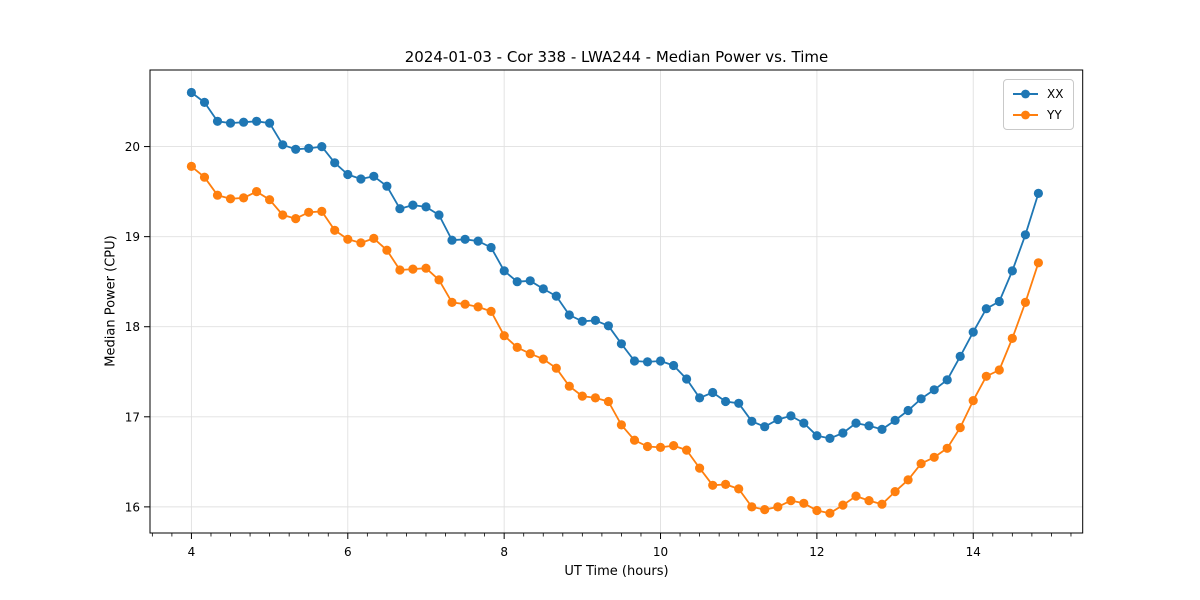 This screenshot has height=600, width=1200. I want to click on legend-line-marker-icon, so click(1025, 115).